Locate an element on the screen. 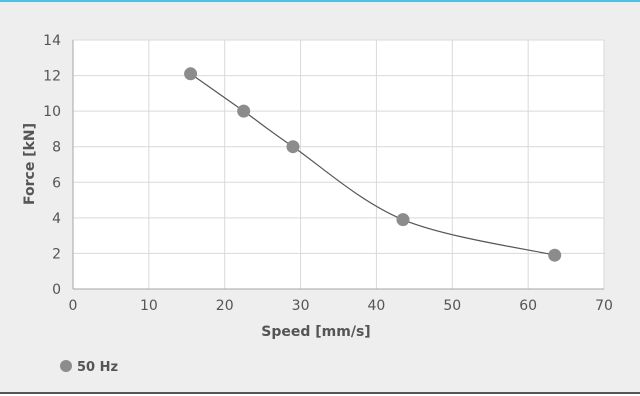 The image size is (640, 396). x-axis-title: Speed [mm/s] is located at coordinates (315, 332).